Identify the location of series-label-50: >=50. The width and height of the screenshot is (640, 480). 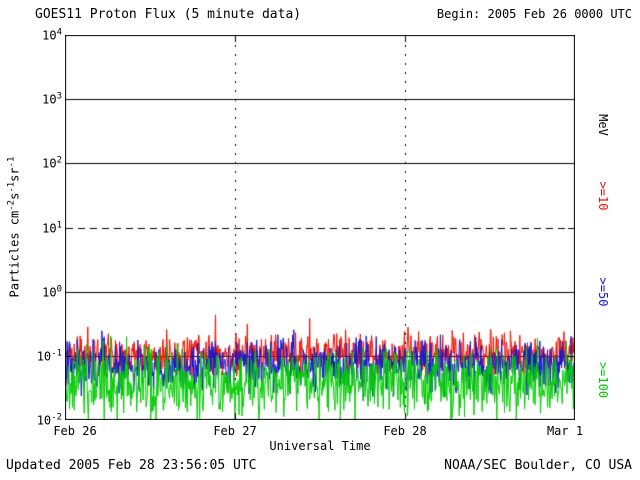
(603, 292).